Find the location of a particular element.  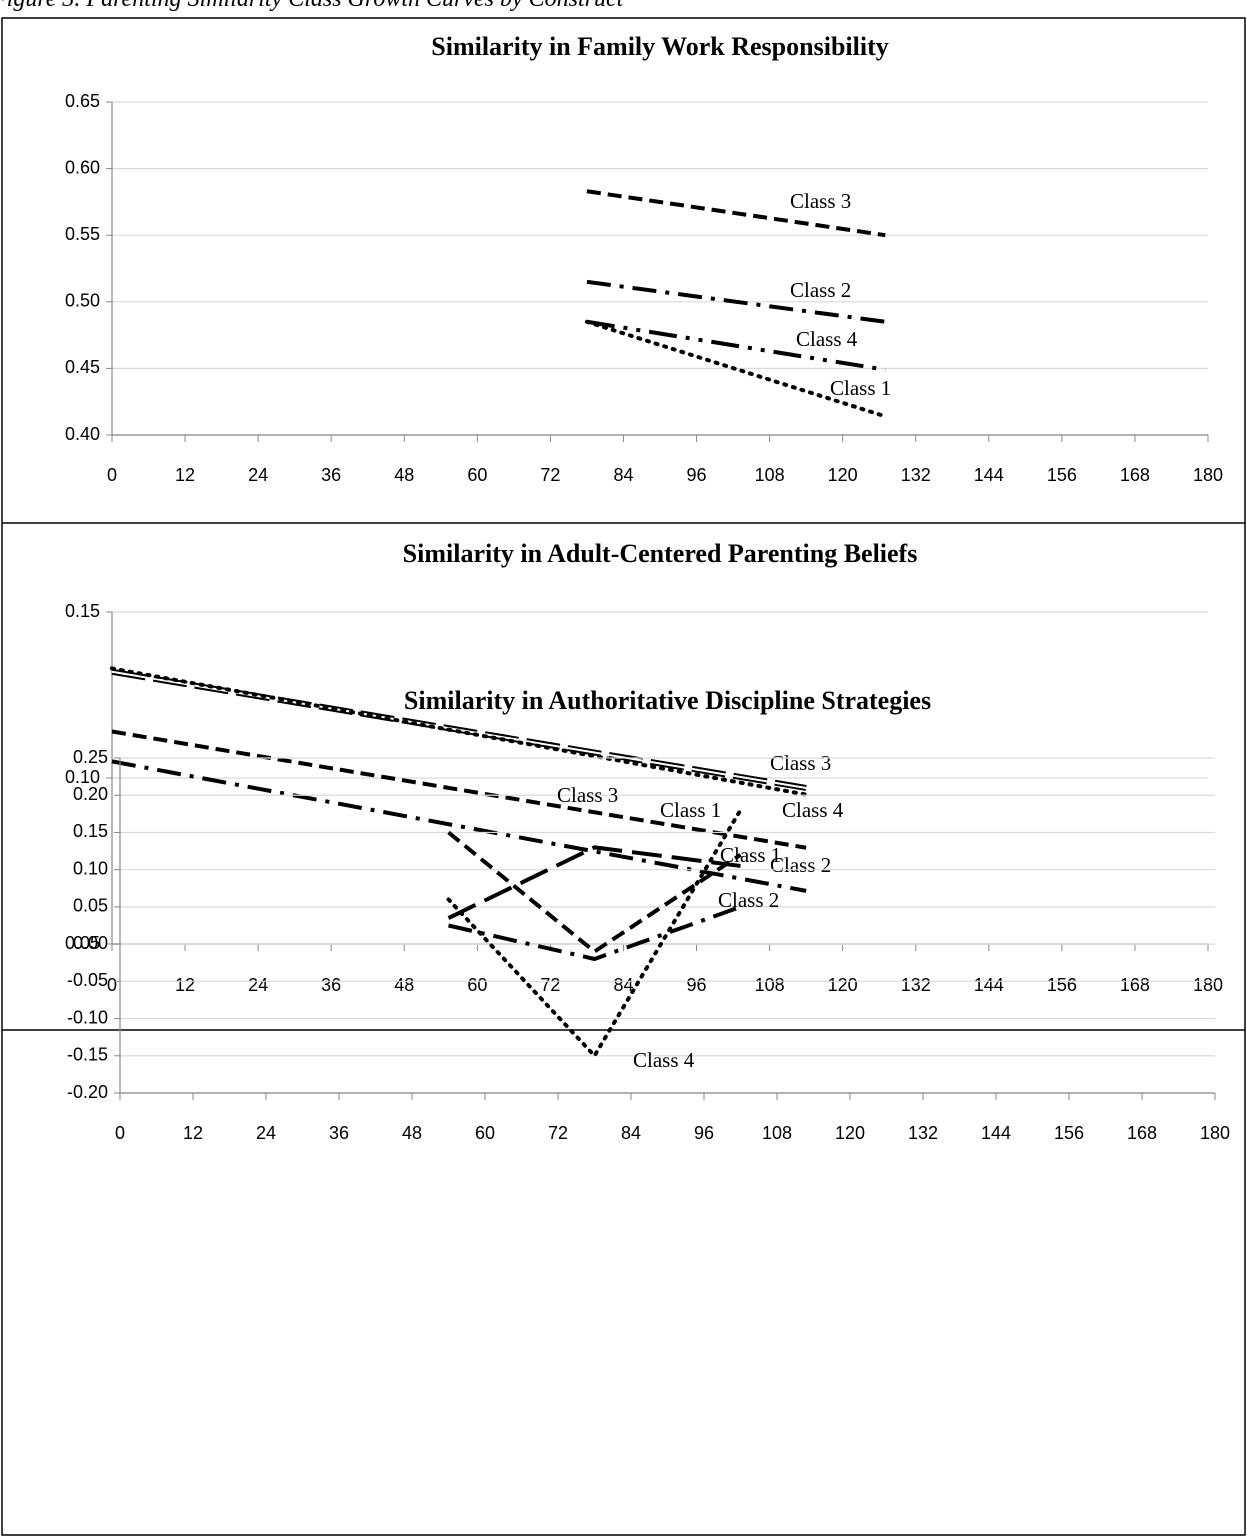

y-tick-label: 0.40 is located at coordinates (82, 434).